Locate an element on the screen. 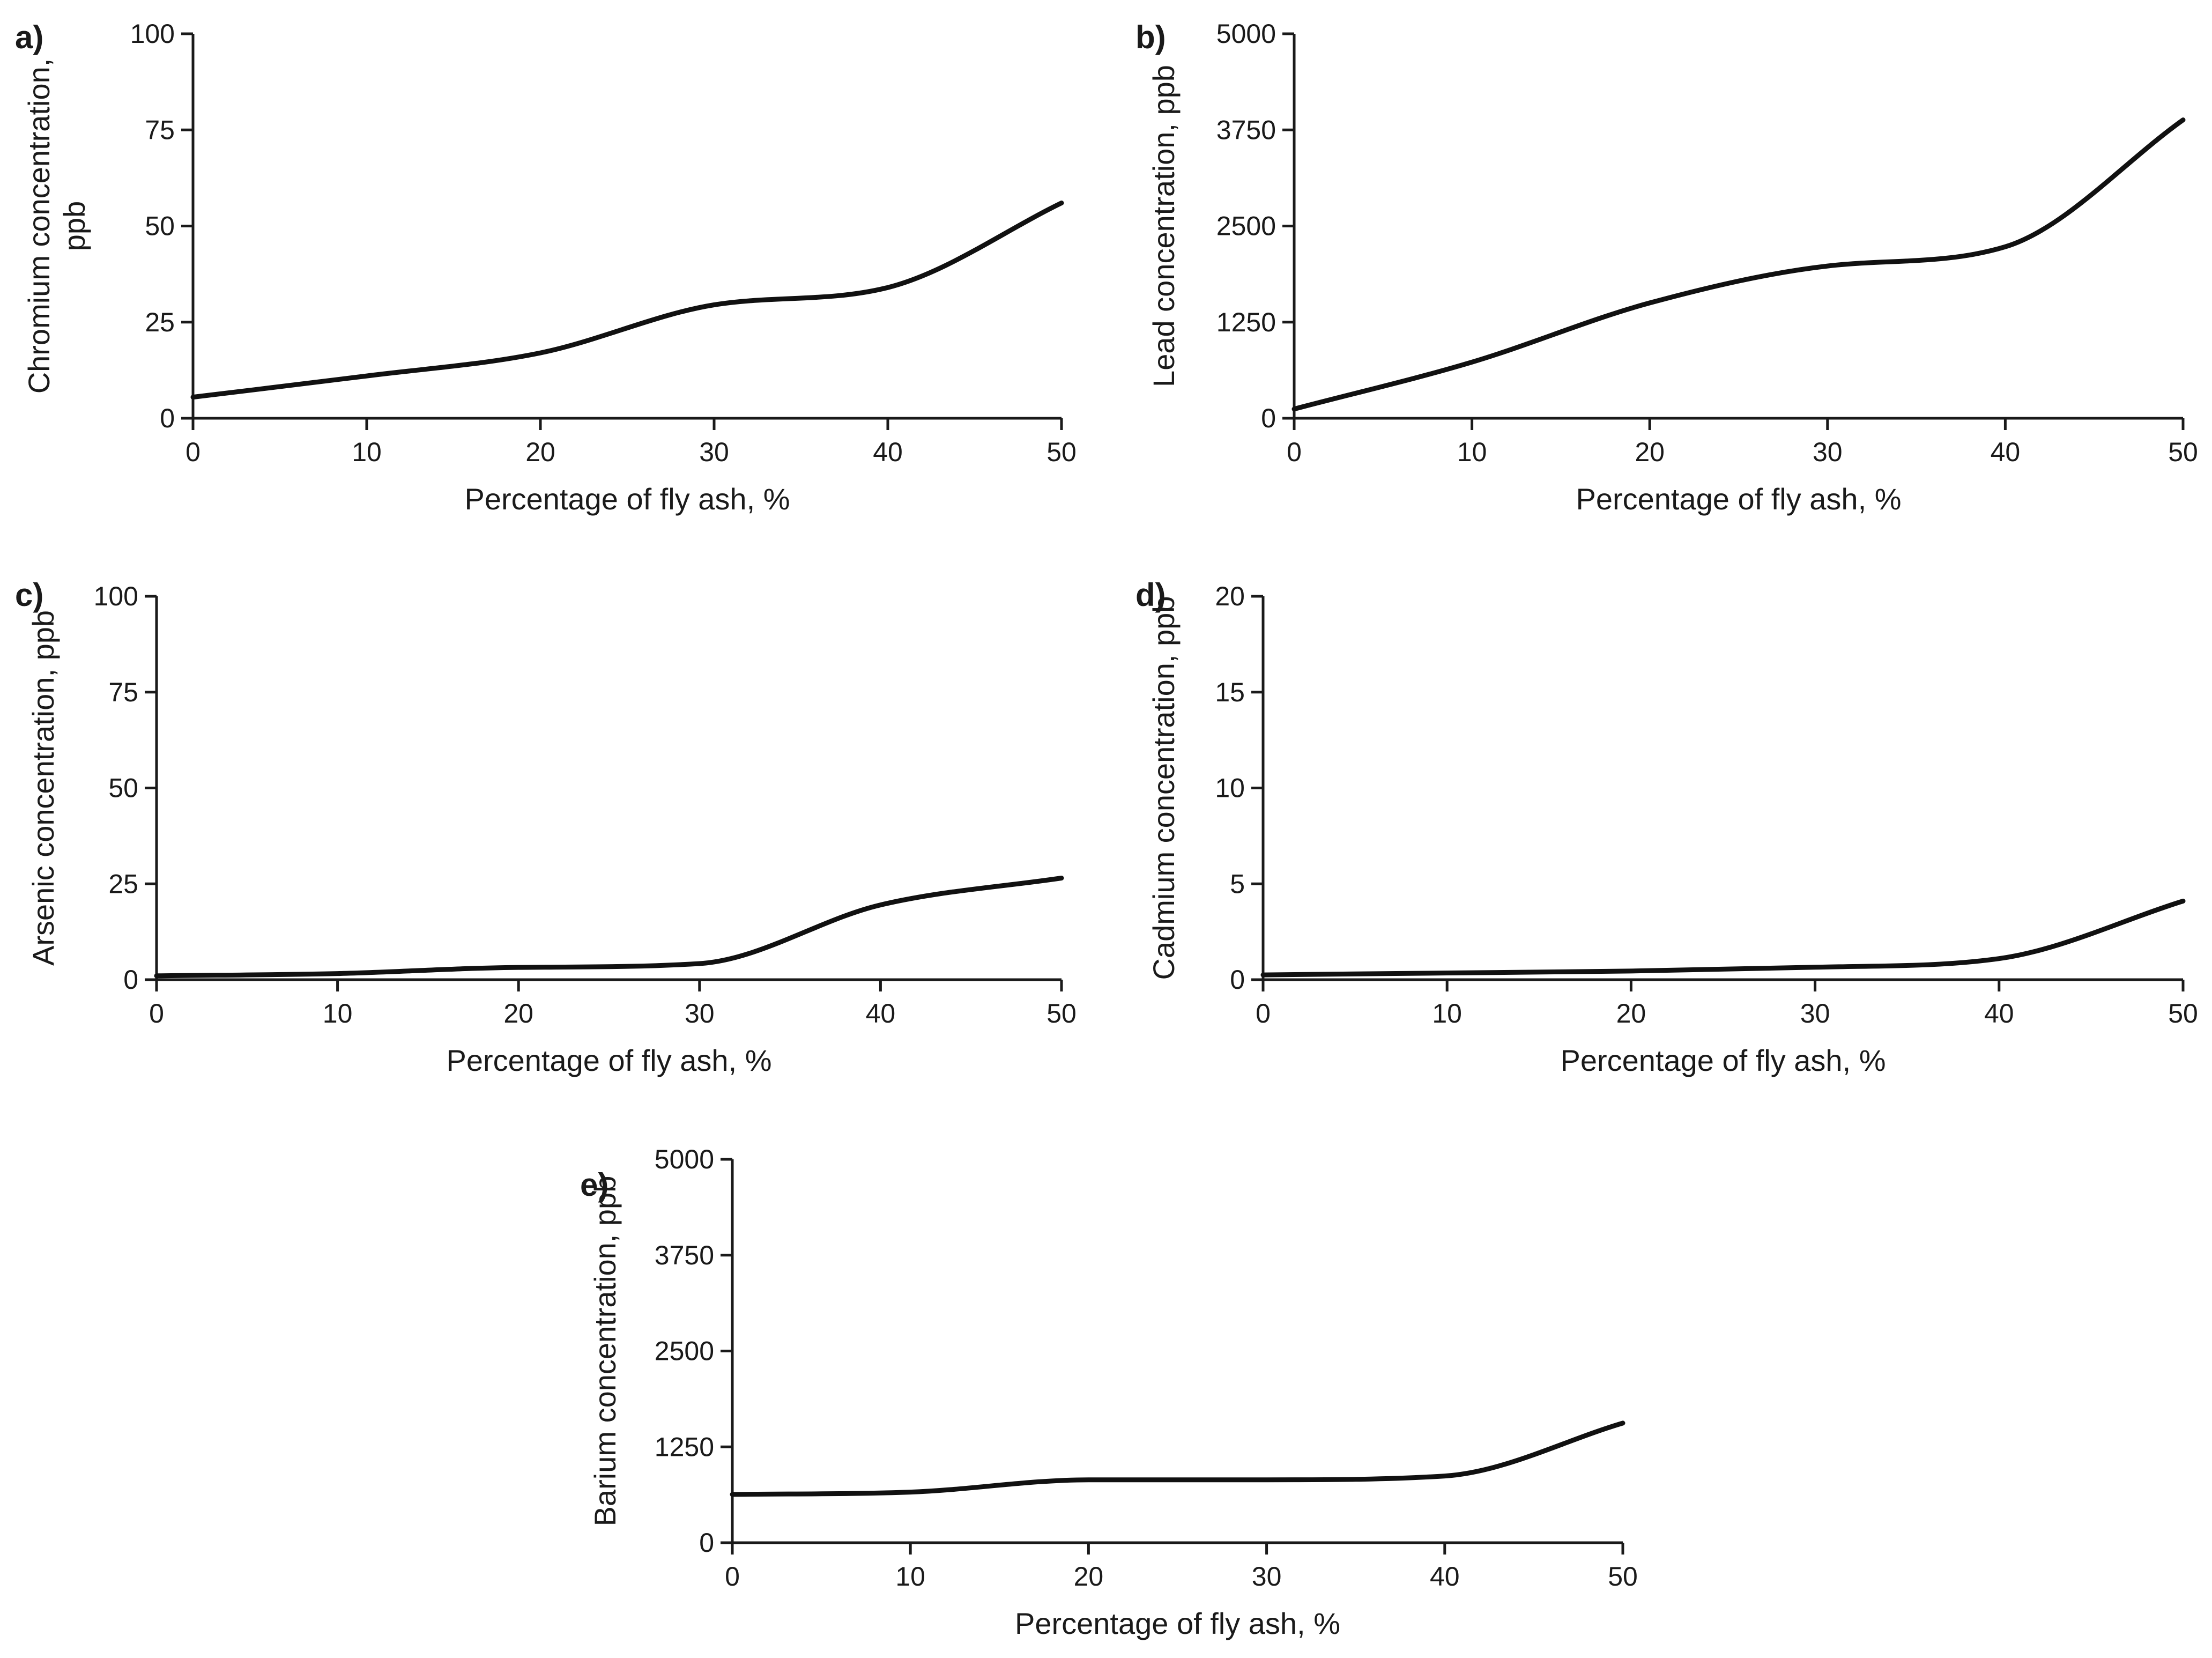 This screenshot has height=1658, width=2212. series-line-chromium is located at coordinates (627, 301).